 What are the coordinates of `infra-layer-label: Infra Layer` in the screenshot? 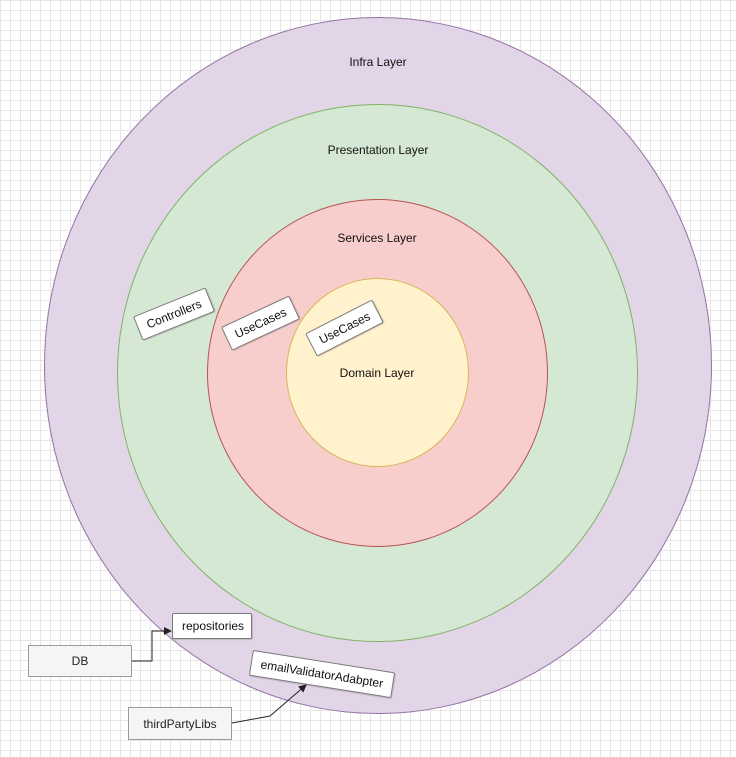 It's located at (378, 62).